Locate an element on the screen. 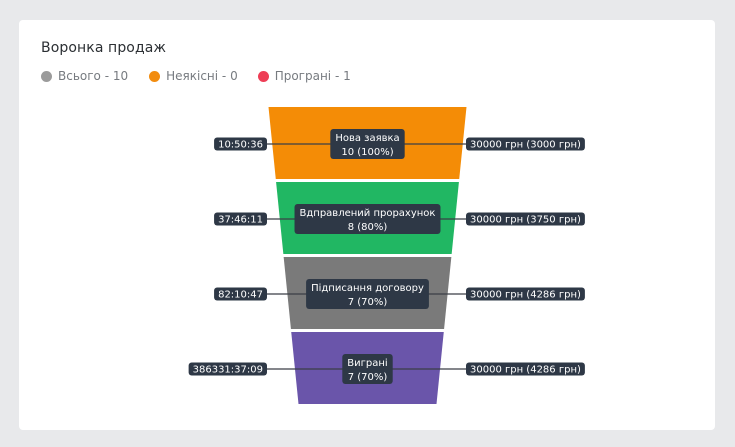  stage-count: 8 (80%) is located at coordinates (368, 227).